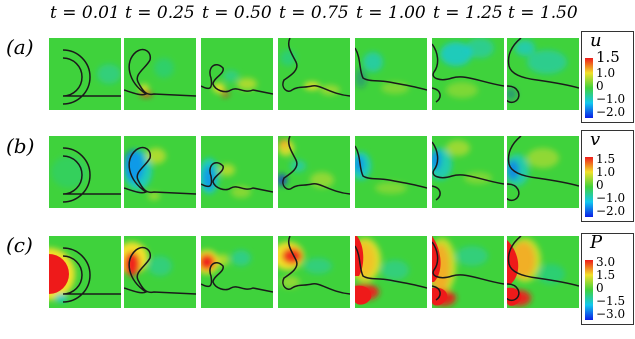 Image resolution: width=635 pixels, height=339 pixels. Describe the element at coordinates (19, 245) in the screenshot. I see `row-label-2: (c)` at that location.